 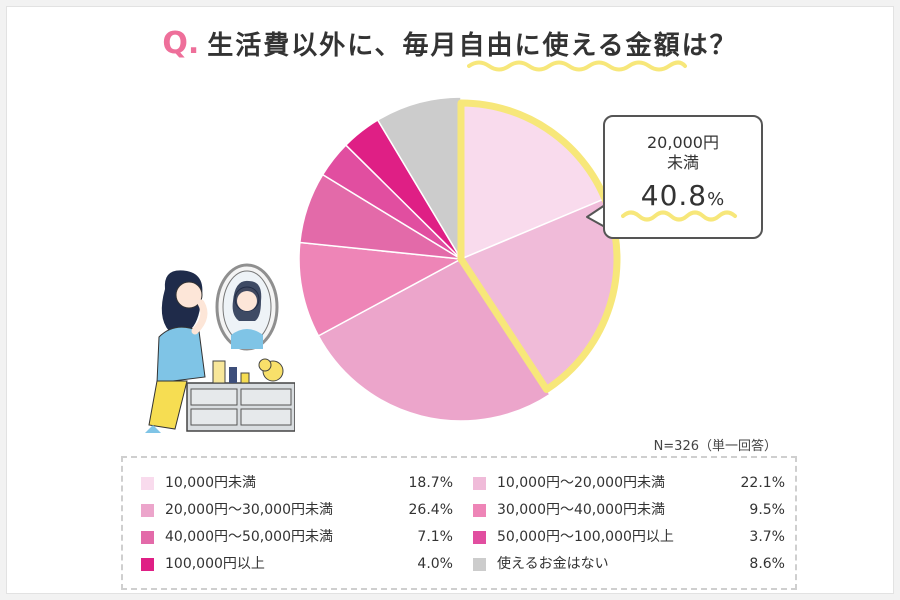 What do you see at coordinates (220, 348) in the screenshot?
I see `woman-at-mirror-illustration` at bounding box center [220, 348].